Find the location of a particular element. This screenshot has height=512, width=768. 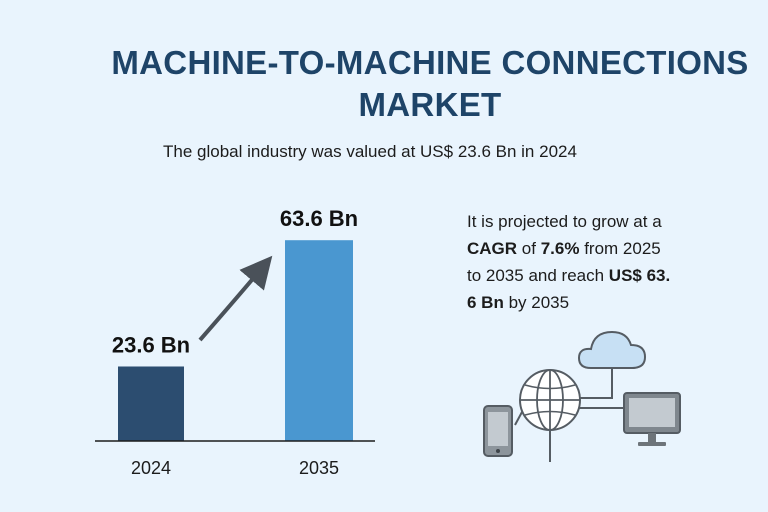

x-tick-label-2035: 2035 is located at coordinates (319, 468).